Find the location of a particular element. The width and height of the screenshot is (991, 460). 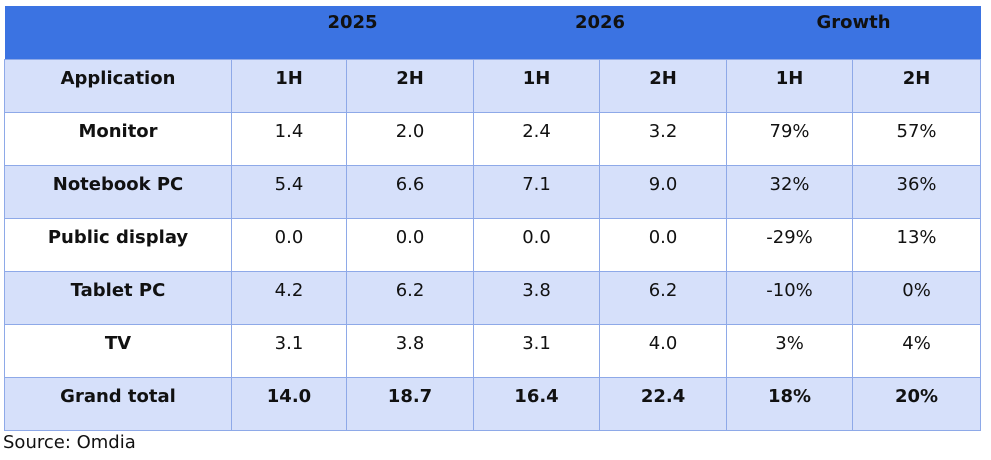

column-header-row: Application 1H 2H 1H 2H 1H 2H is located at coordinates (493, 85).